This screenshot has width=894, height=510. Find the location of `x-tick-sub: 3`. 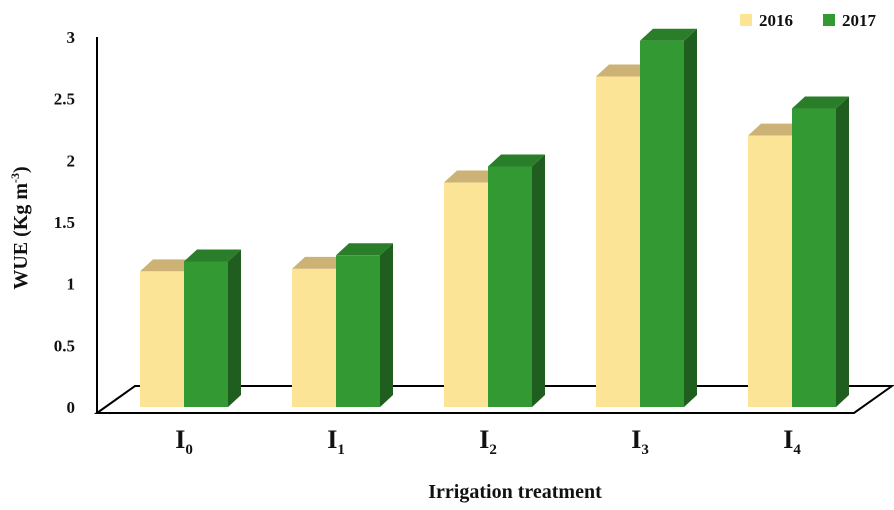

x-tick-sub: 3 is located at coordinates (645, 450).